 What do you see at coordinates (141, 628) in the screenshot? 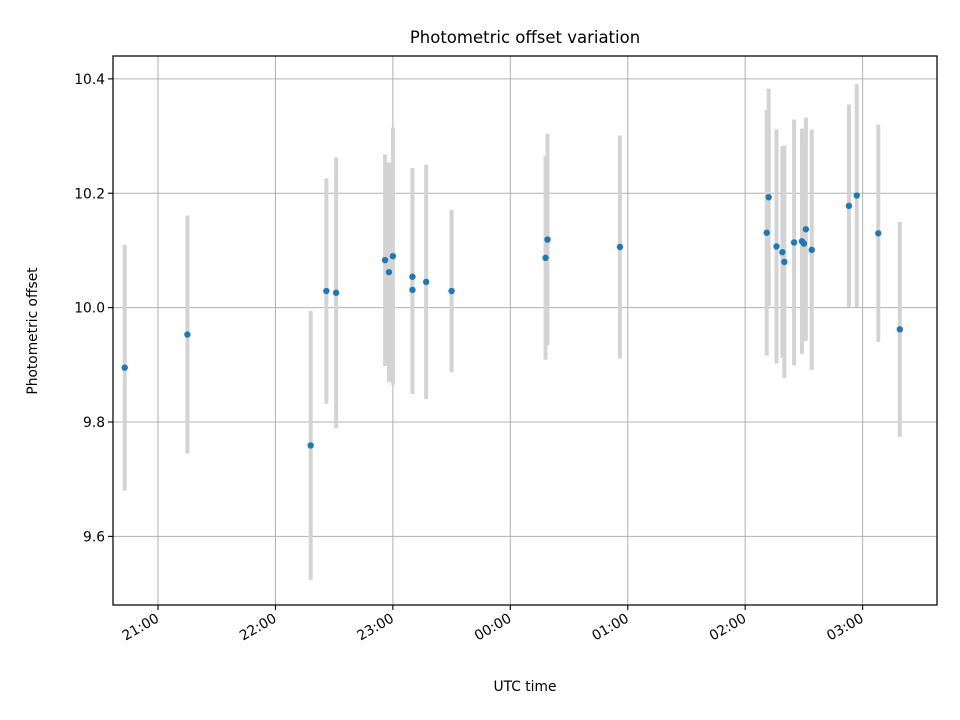
I see `x-tick-label: 21:00` at bounding box center [141, 628].